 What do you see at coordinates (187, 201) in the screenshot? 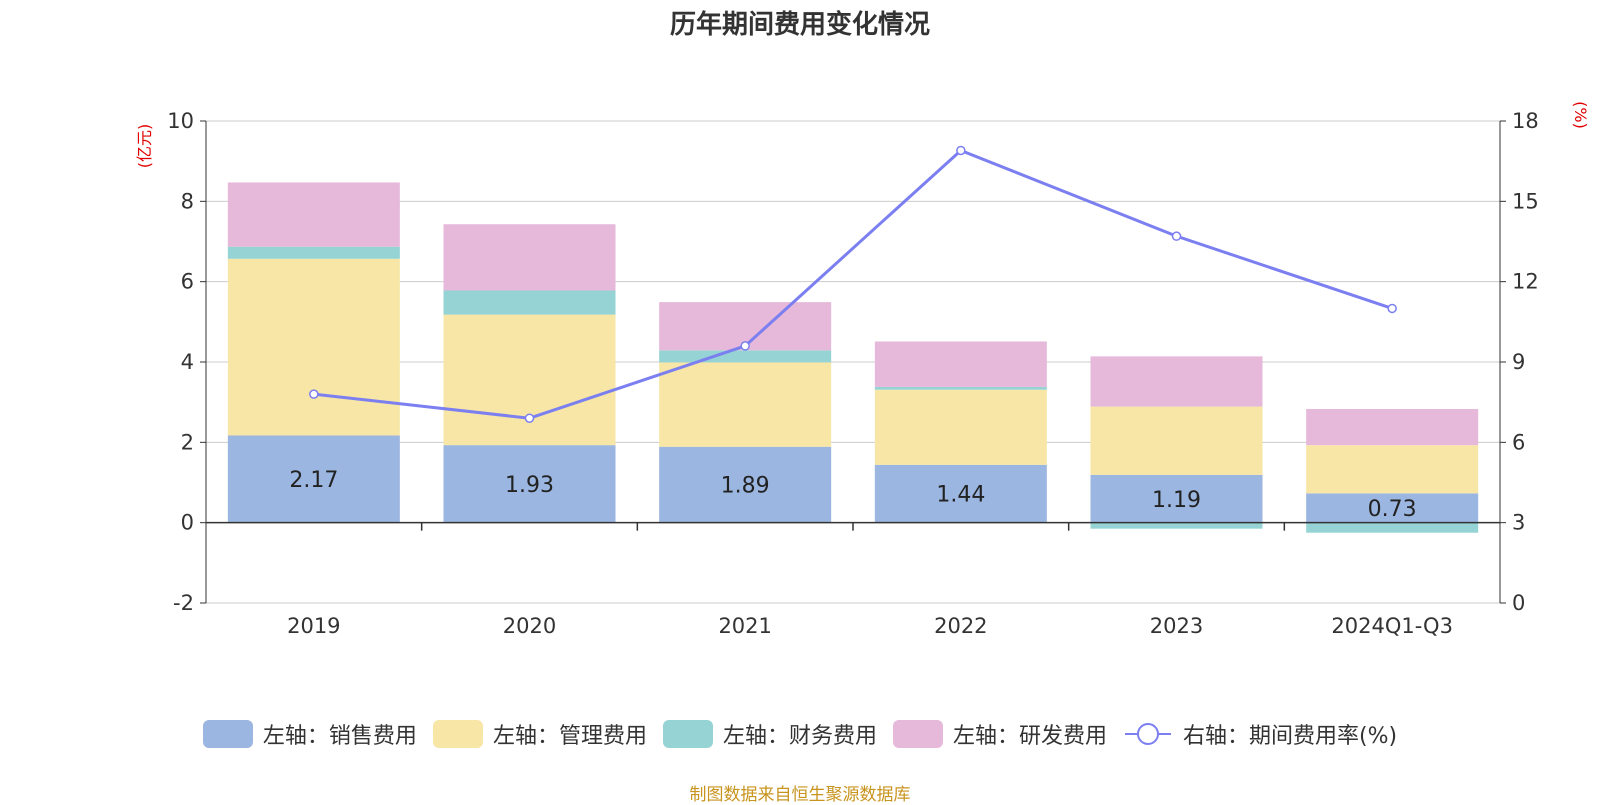
I see `left-axis-tick-label: 8` at bounding box center [187, 201].